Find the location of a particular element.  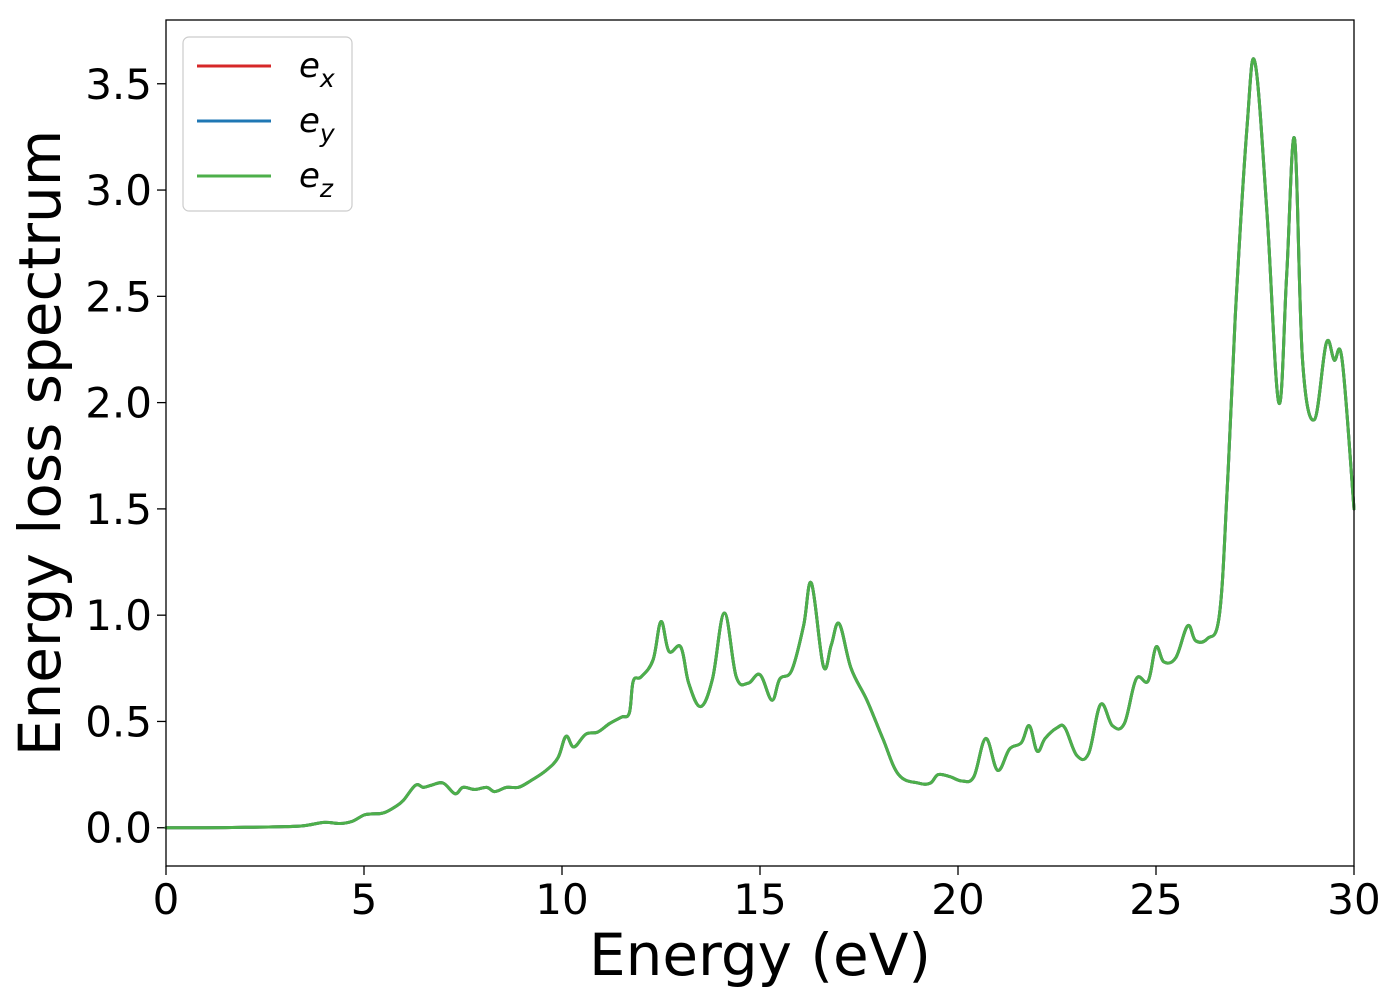

x-axis-label: Energy (eV) is located at coordinates (760, 955).